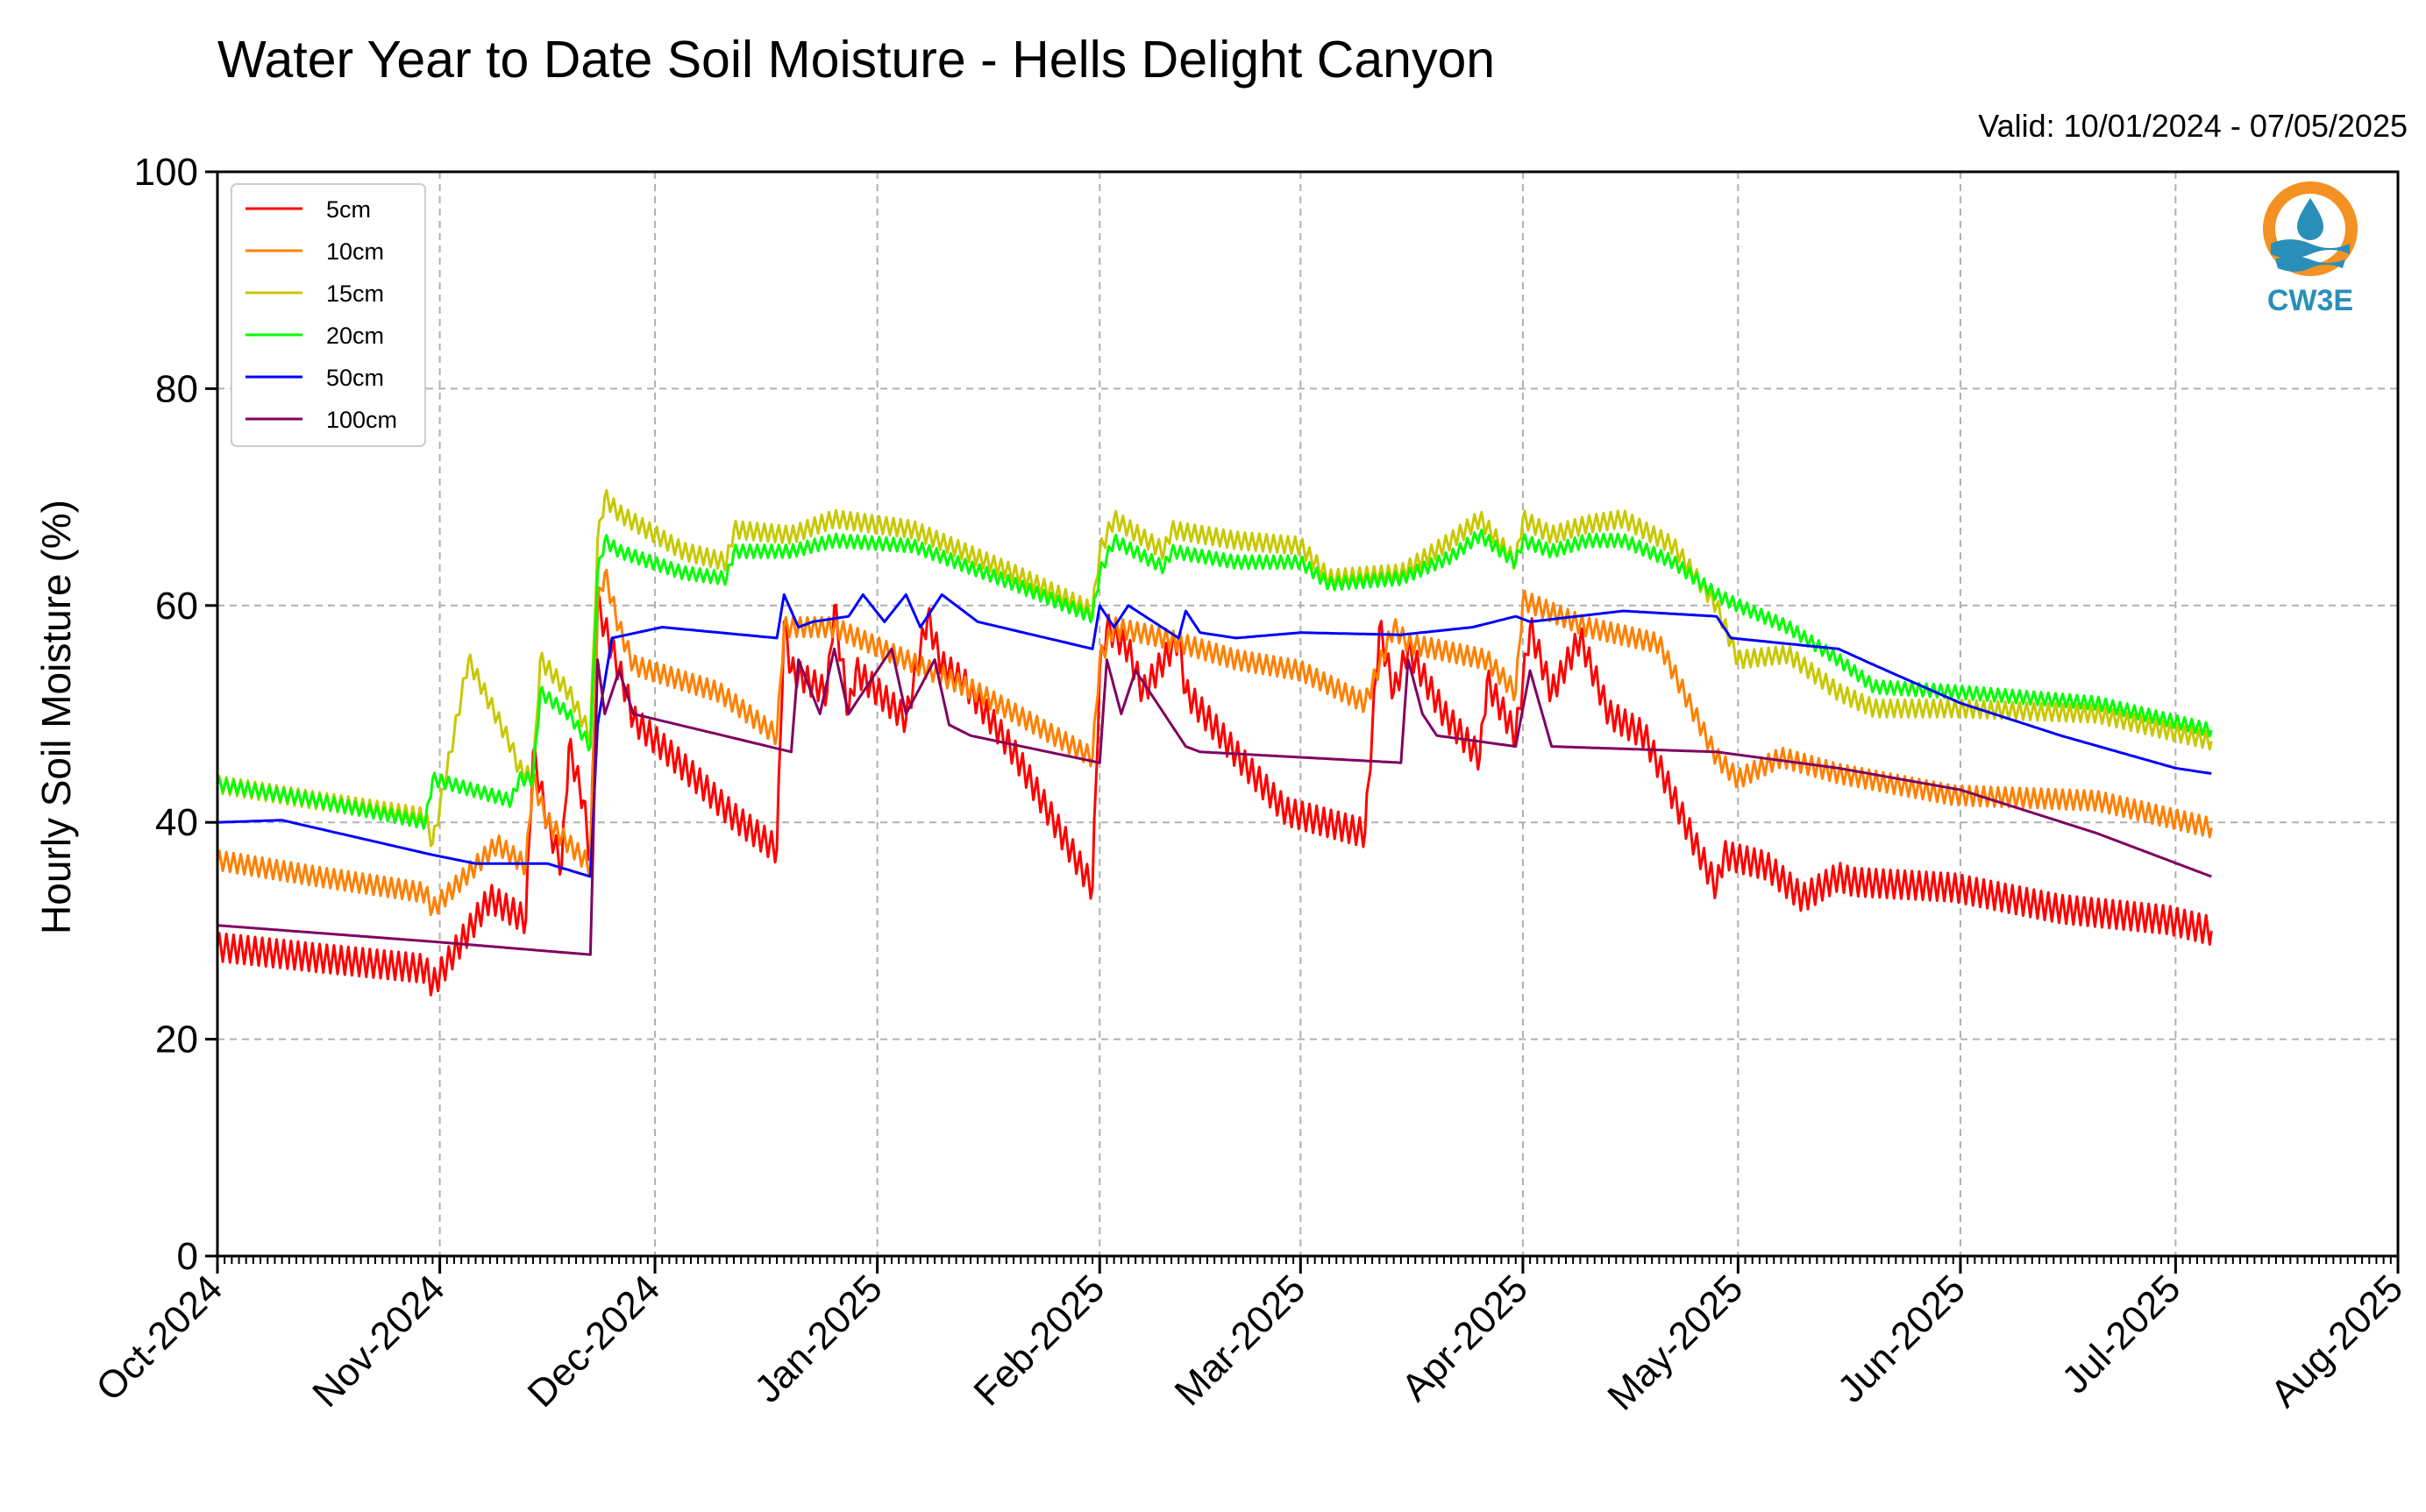 This screenshot has width=2426, height=1512. I want to click on legend-label-5cm: 5cm, so click(348, 209).